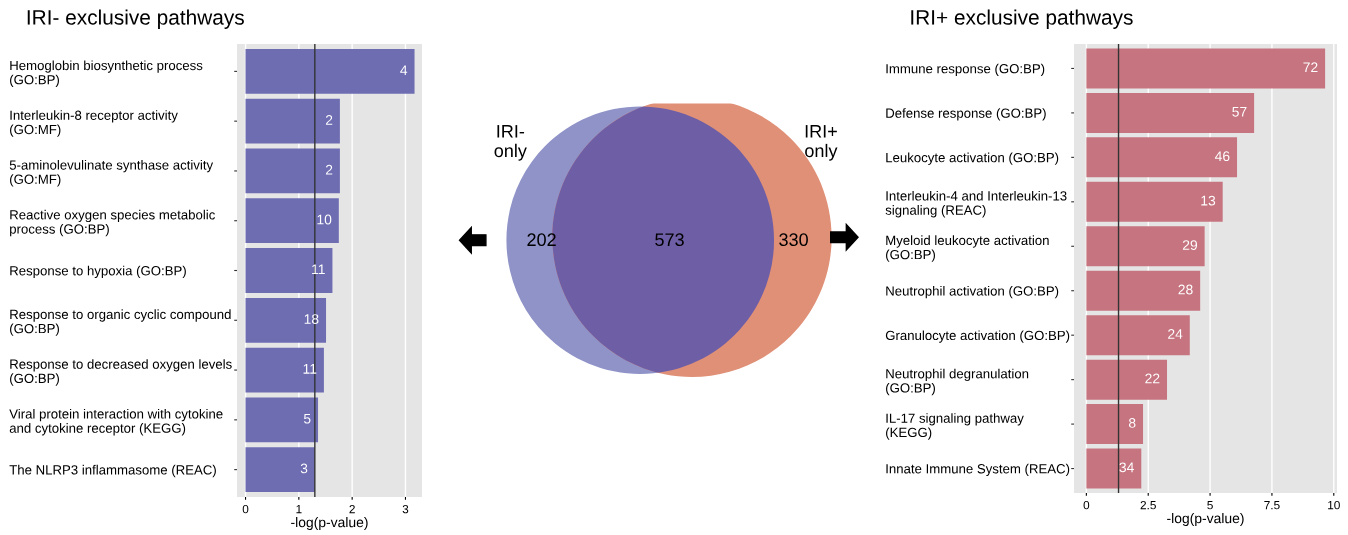  I want to click on x-tick-label: 5, so click(1210, 505).